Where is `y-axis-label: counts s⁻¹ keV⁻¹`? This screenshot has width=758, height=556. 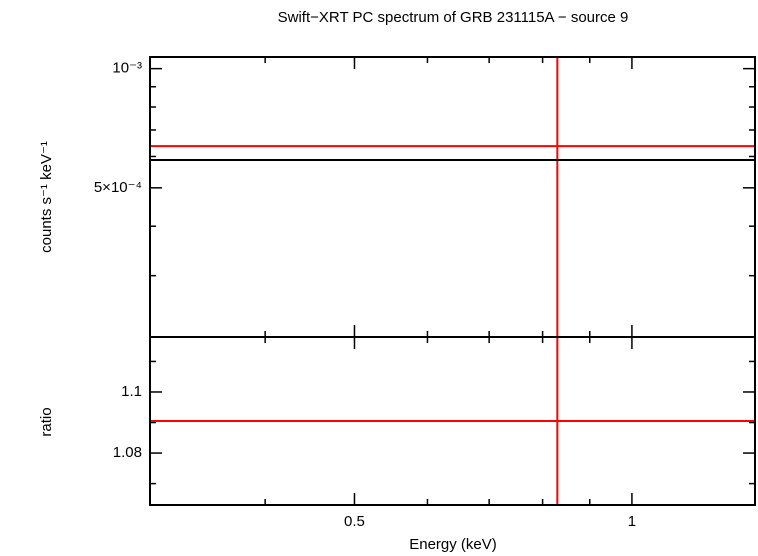
y-axis-label: counts s⁻¹ keV⁻¹ is located at coordinates (46, 197).